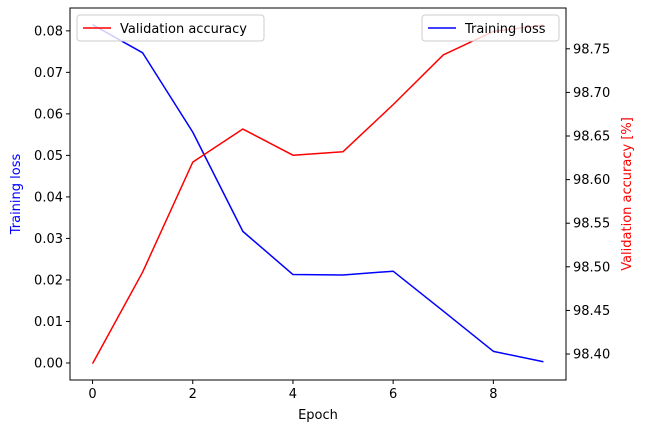 This screenshot has height=432, width=645. What do you see at coordinates (318, 415) in the screenshot?
I see `x-axis-label: Epoch` at bounding box center [318, 415].